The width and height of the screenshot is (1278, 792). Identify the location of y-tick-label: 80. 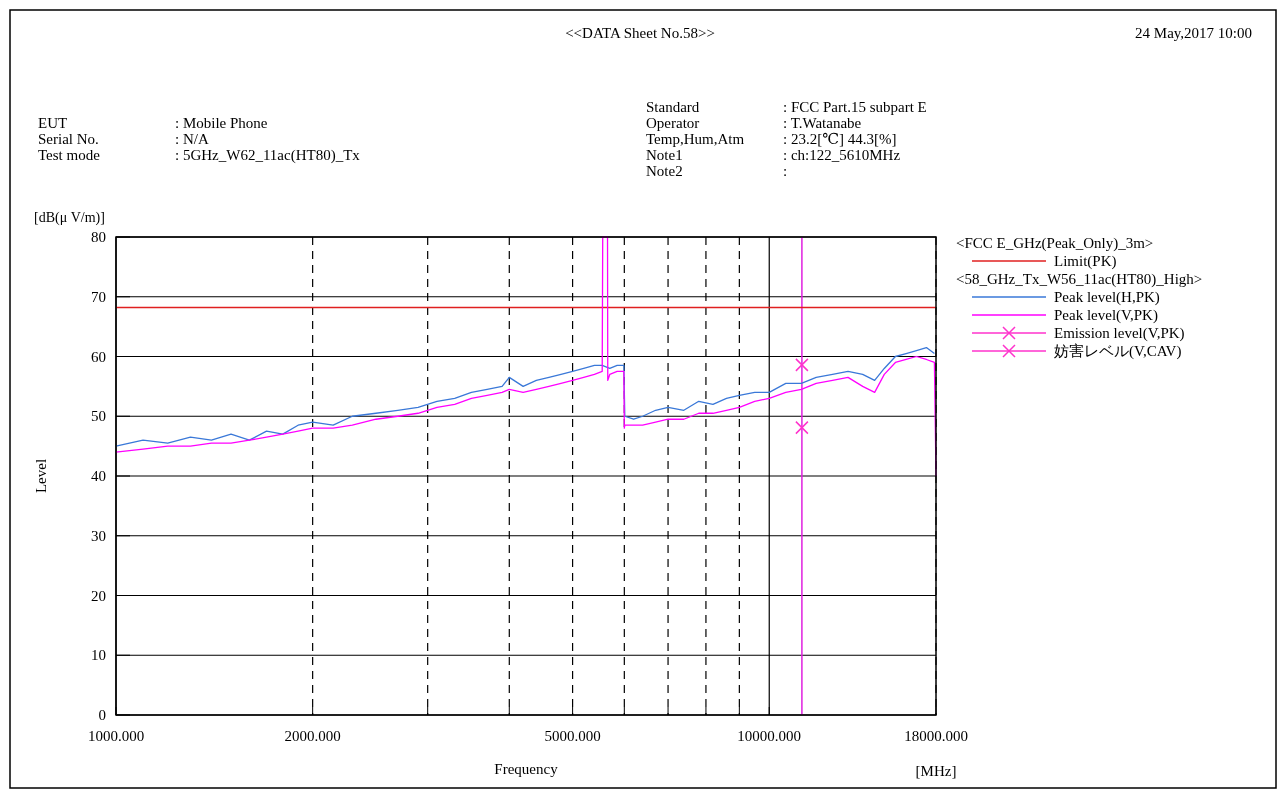
(98, 237).